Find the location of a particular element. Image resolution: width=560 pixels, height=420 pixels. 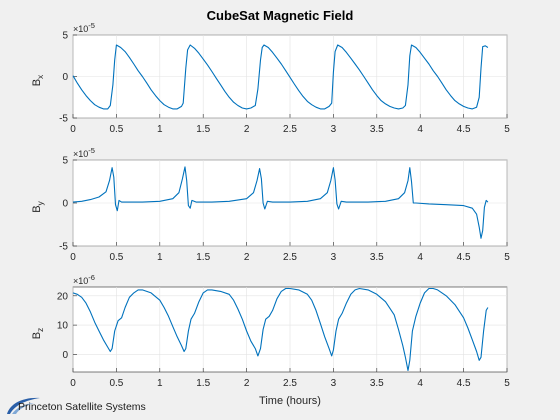

y-exponent-label: ×10⁻⁶ is located at coordinates (84, 279).